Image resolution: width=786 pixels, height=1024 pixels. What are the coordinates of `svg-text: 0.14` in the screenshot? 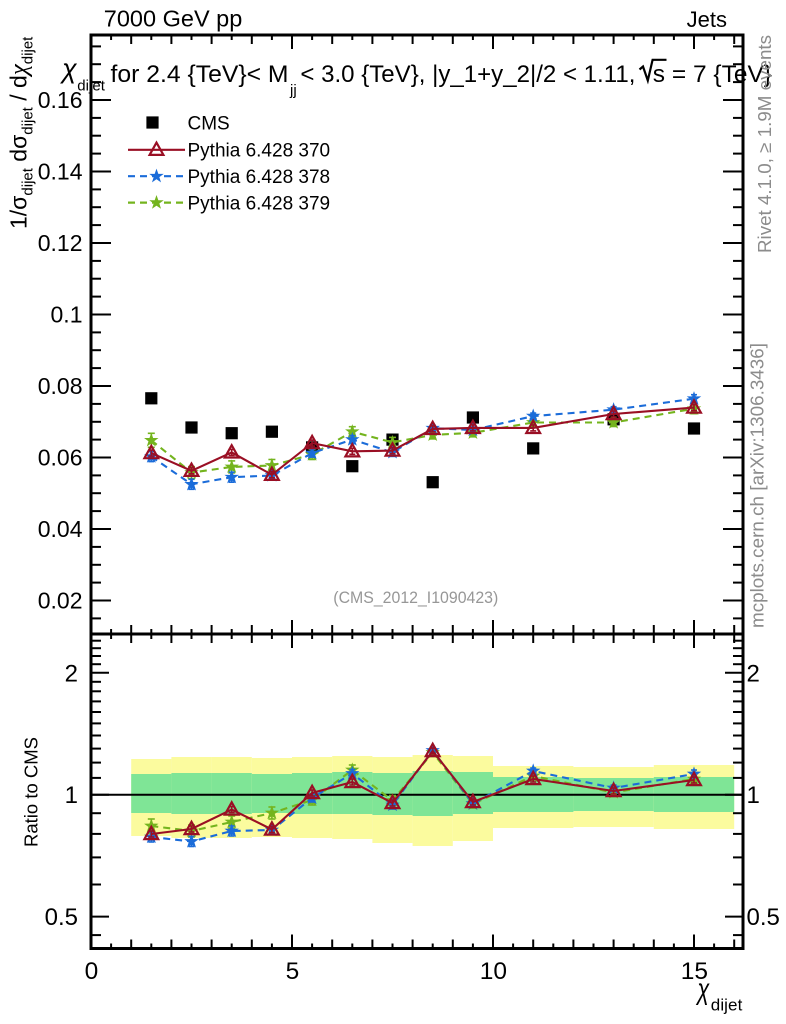 It's located at (60, 172).